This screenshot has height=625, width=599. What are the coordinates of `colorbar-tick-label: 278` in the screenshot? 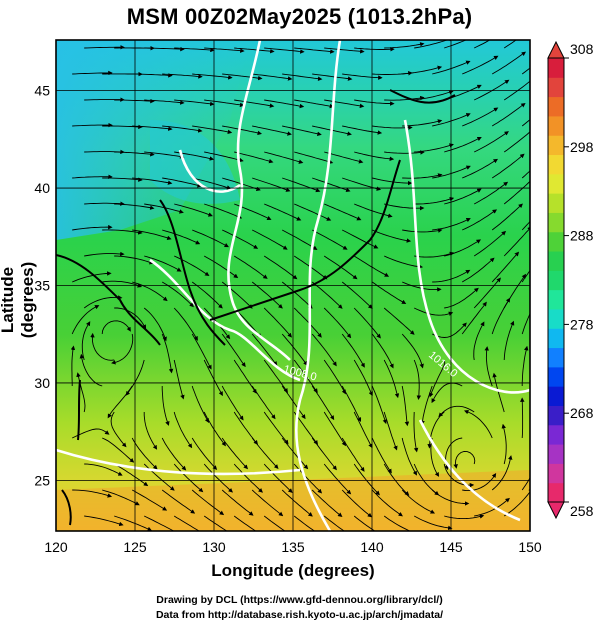 It's located at (582, 324).